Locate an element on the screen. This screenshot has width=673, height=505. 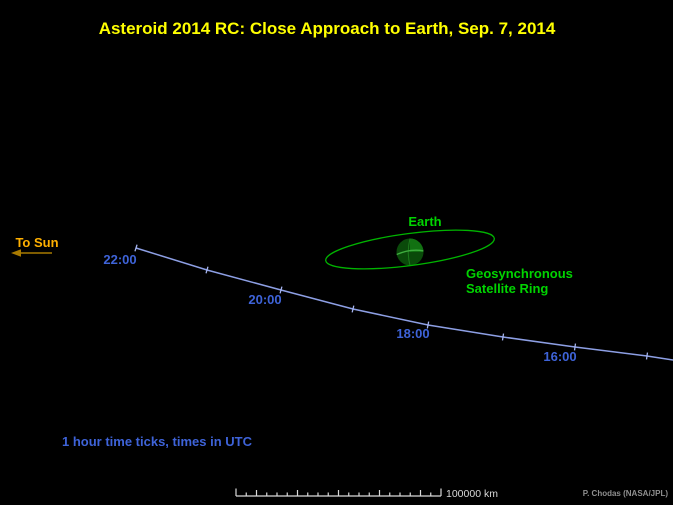
time-label-18:00: 18:00 is located at coordinates (412, 333).